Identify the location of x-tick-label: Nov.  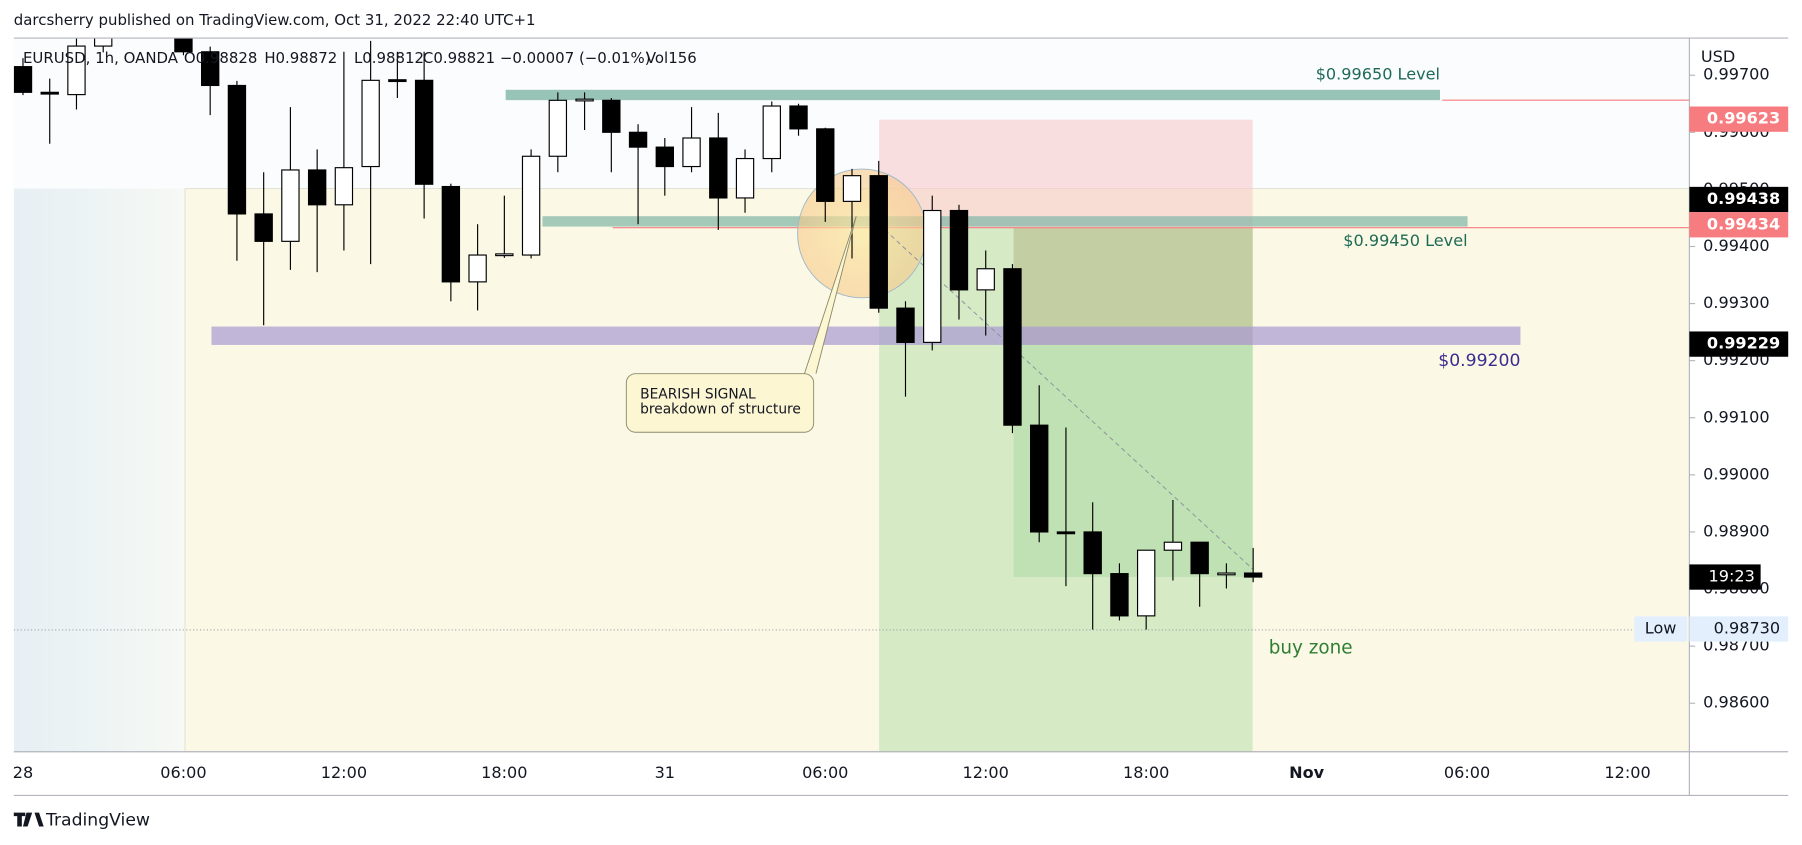
(1307, 772).